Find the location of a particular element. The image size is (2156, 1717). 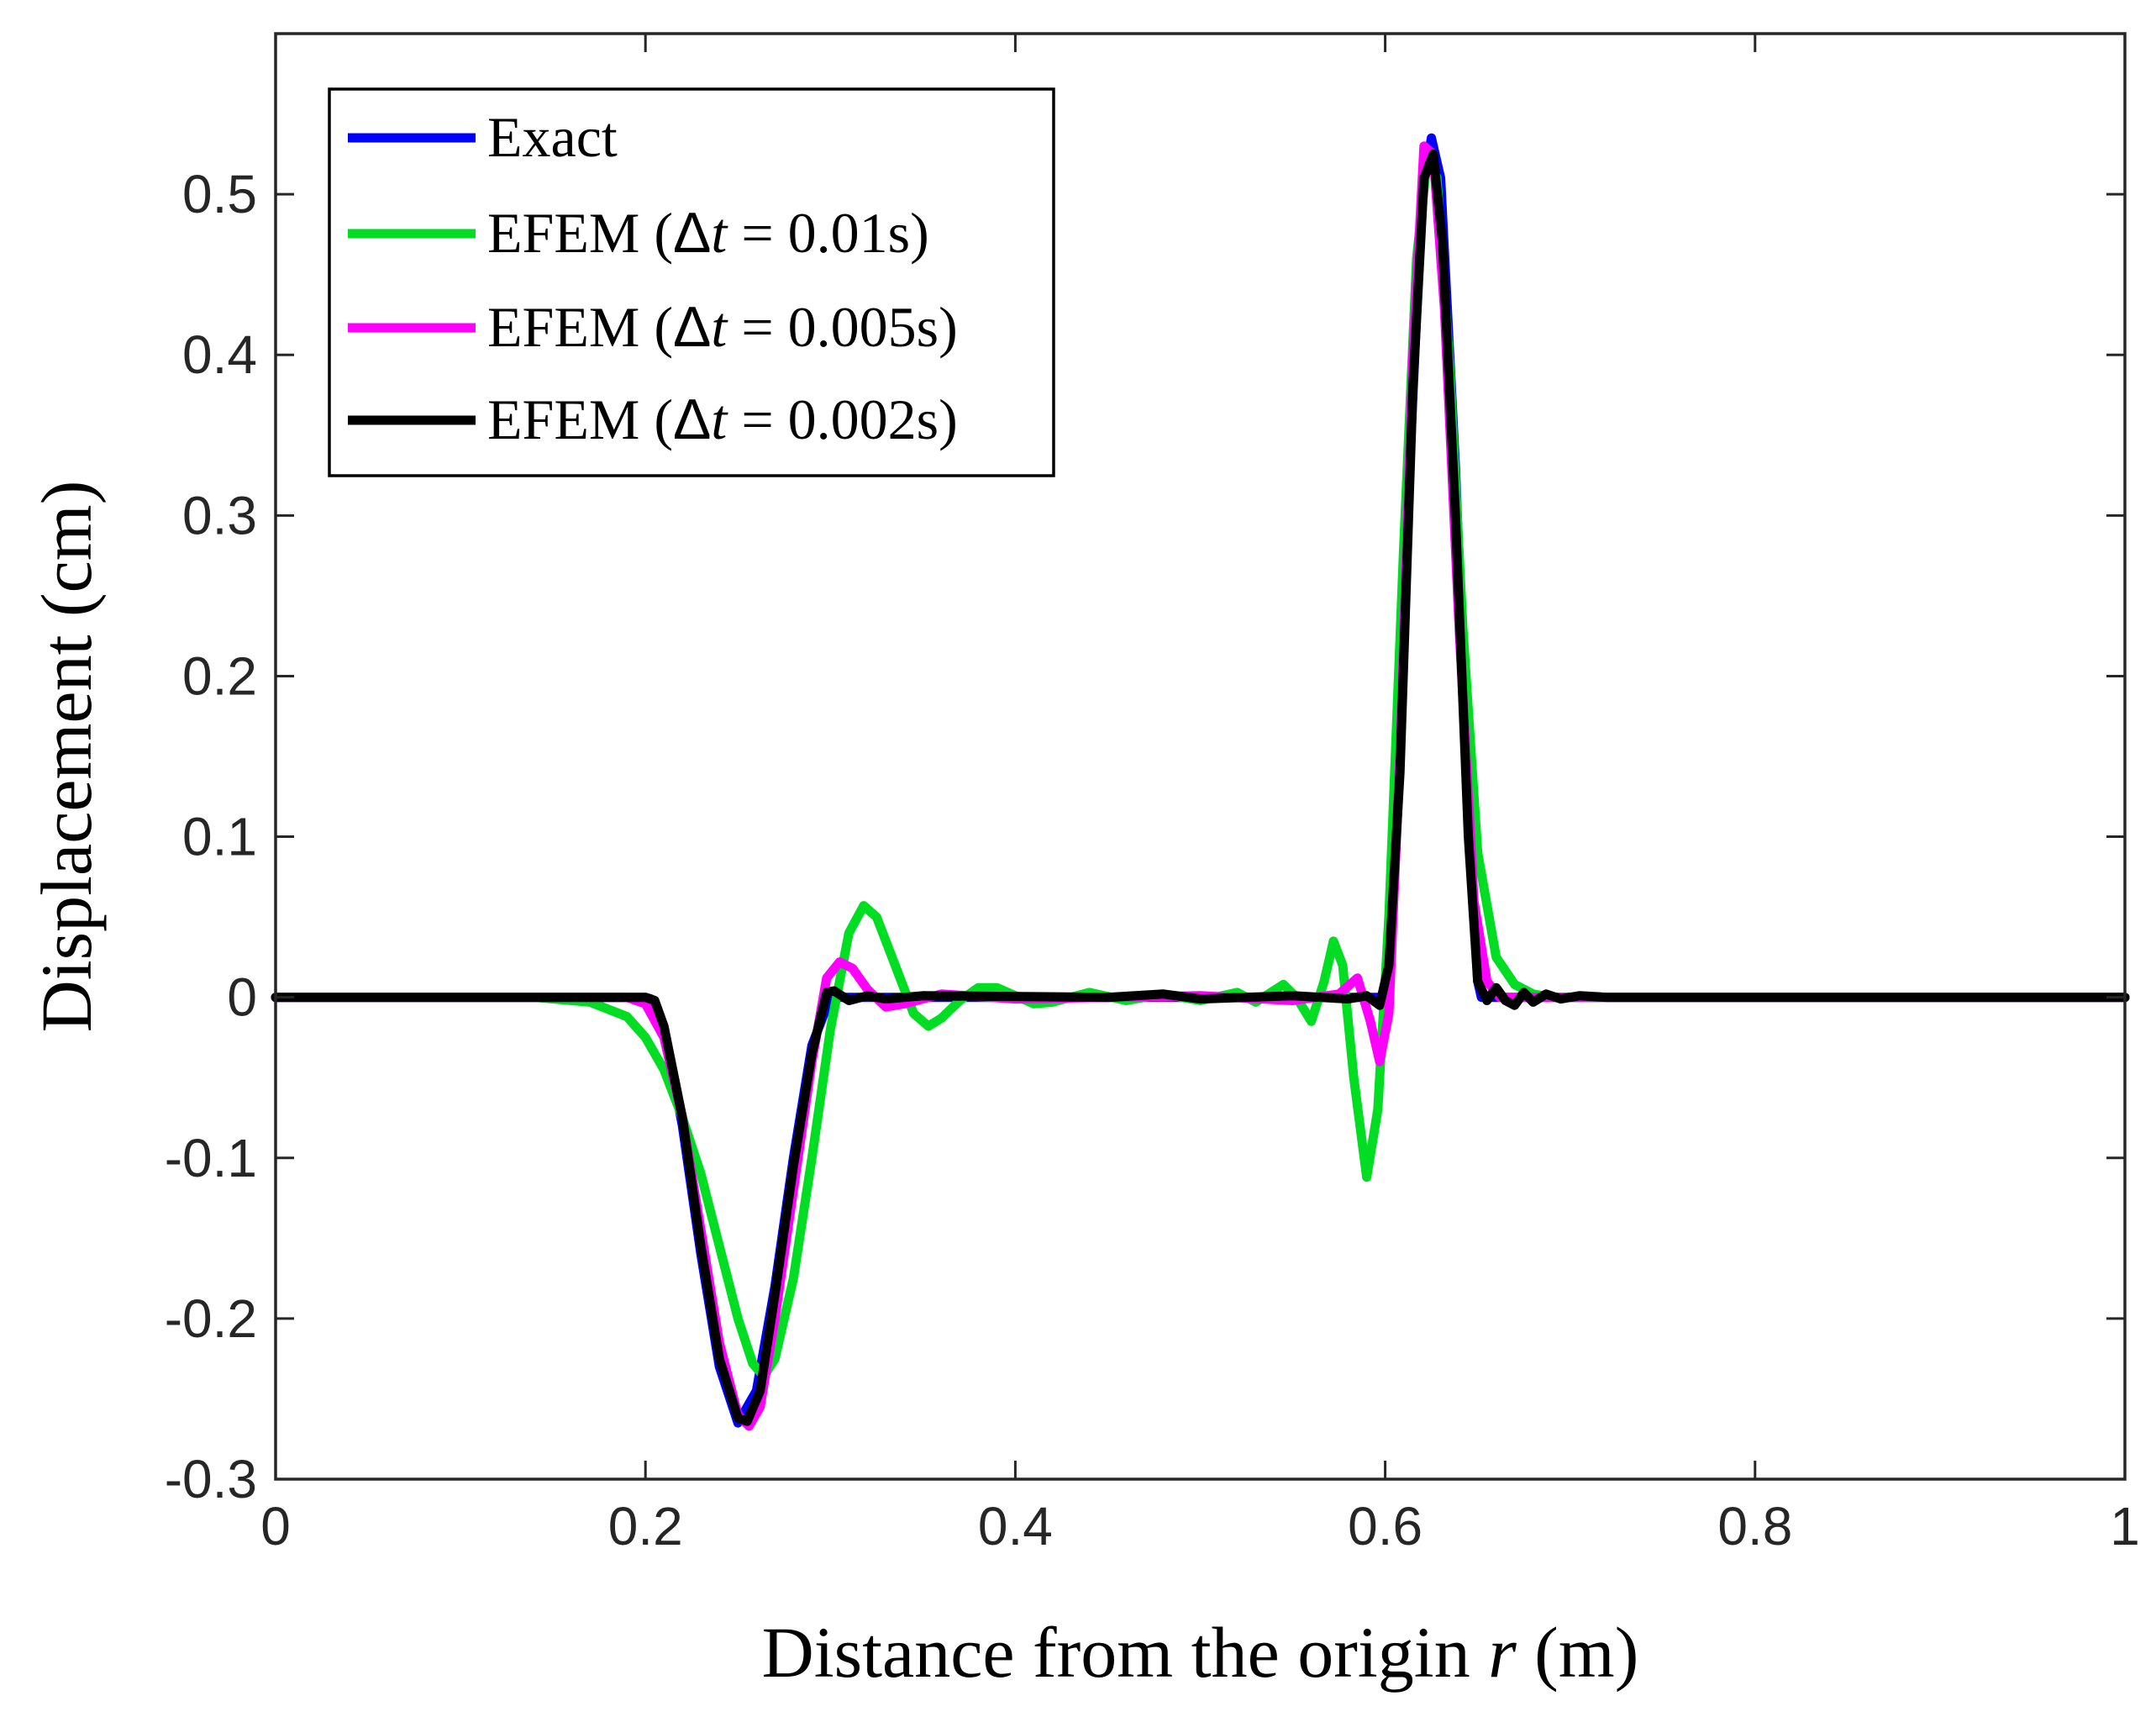

x-tick-label: 0.4 is located at coordinates (1016, 1526).